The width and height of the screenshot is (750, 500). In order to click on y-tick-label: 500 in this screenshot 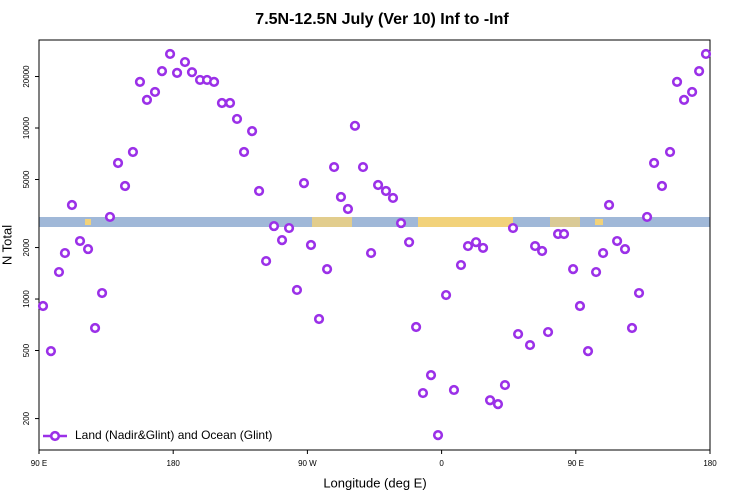, I will do `click(26, 350)`.